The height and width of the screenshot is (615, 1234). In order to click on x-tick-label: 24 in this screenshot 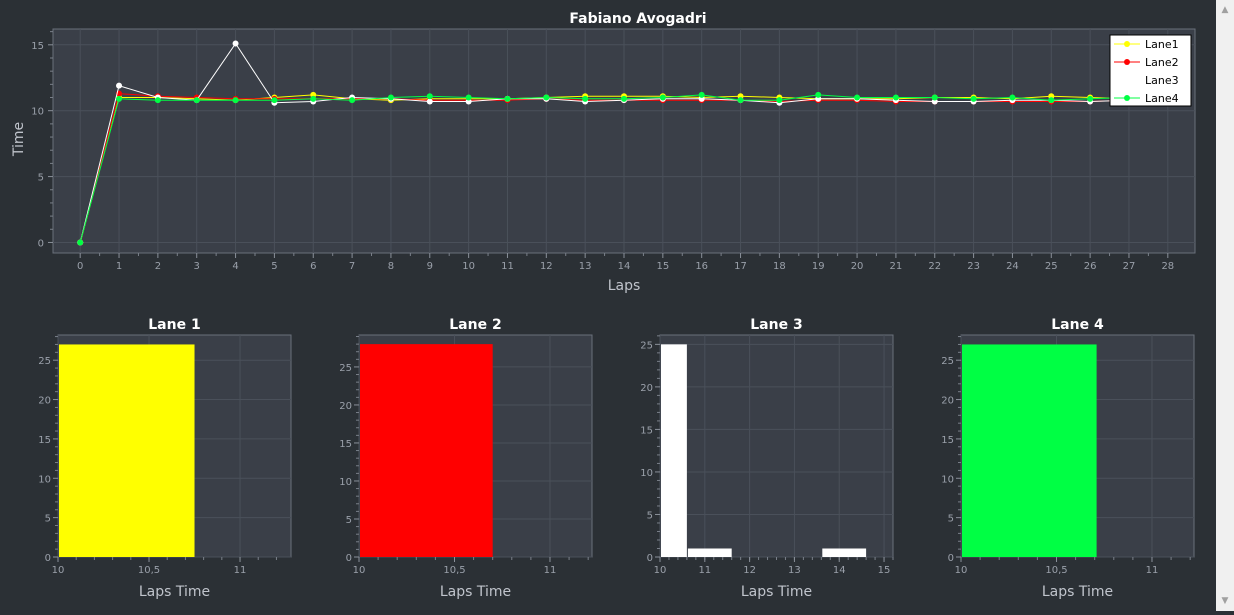, I will do `click(1012, 266)`.